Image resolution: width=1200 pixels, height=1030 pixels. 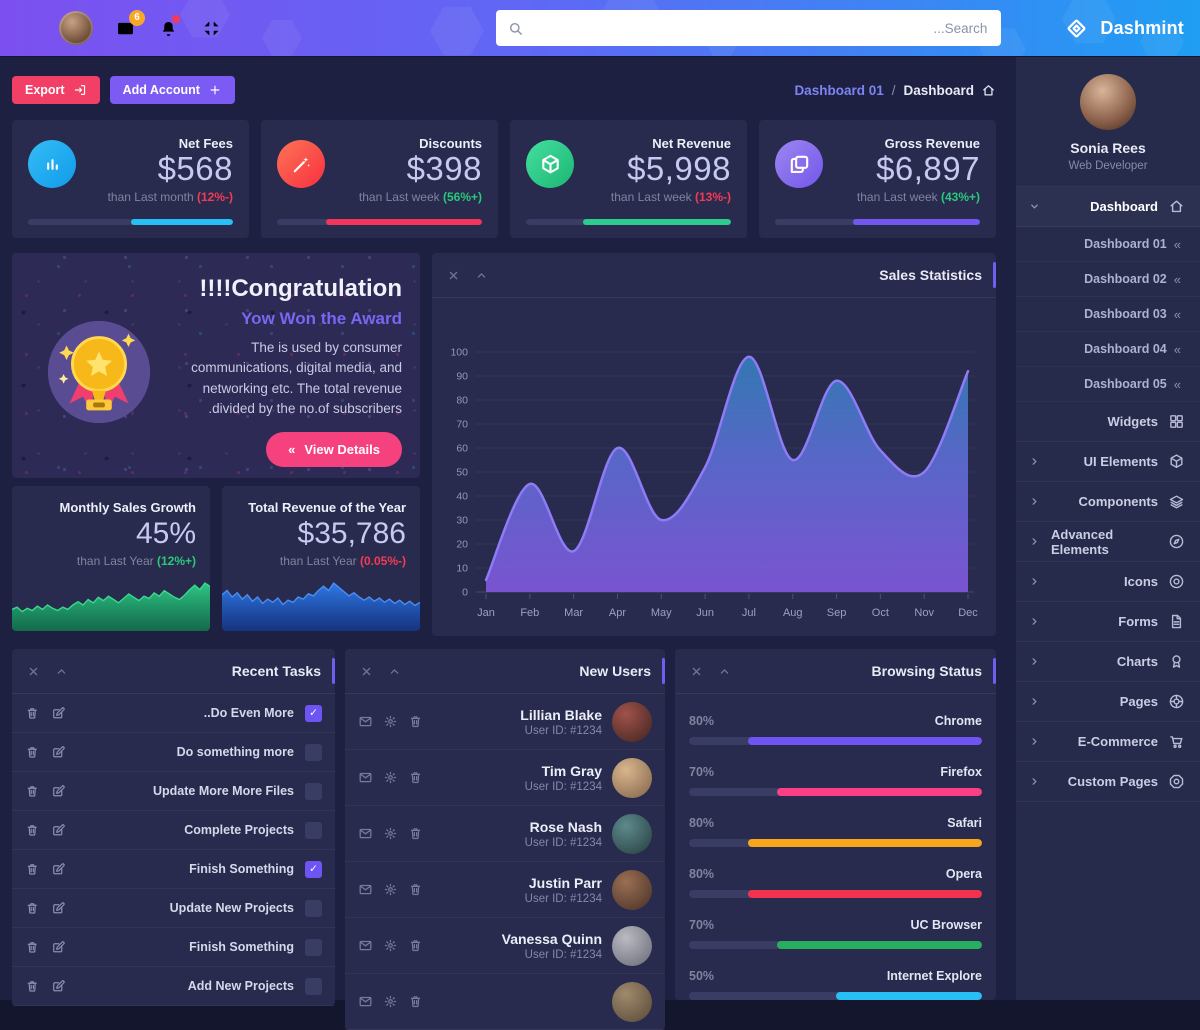 What do you see at coordinates (1108, 384) in the screenshot?
I see `sidebar-subitem-dashboard-05: Dashboard 05 «` at bounding box center [1108, 384].